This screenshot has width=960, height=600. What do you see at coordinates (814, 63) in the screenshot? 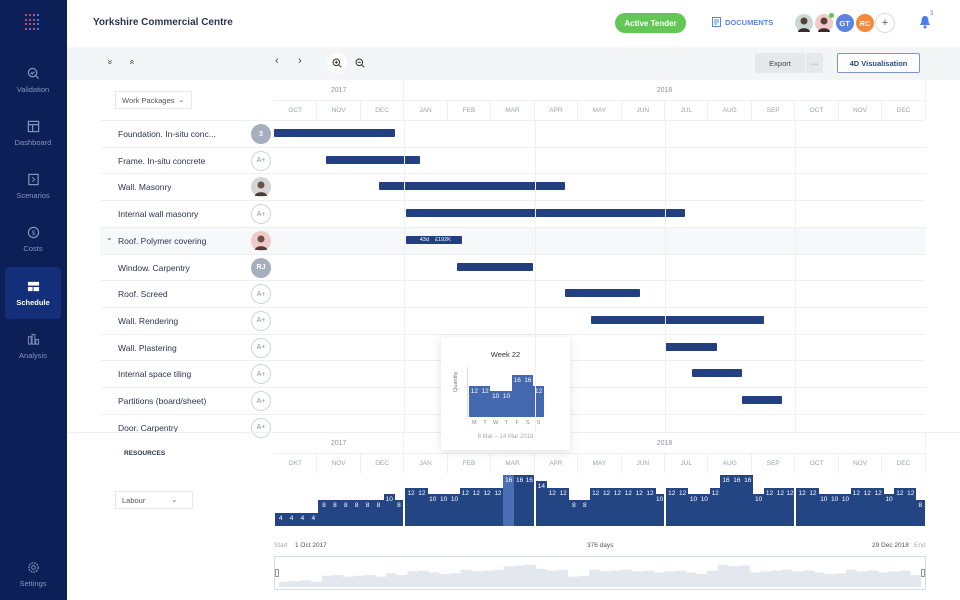
I see `more-button: ···` at bounding box center [814, 63].